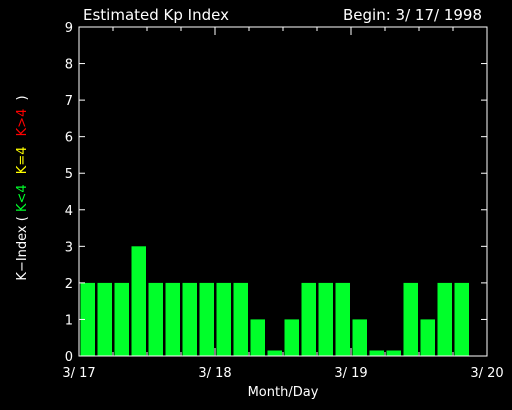 The image size is (512, 410). What do you see at coordinates (22, 248) in the screenshot?
I see `y-axis-label-prefix: K−Index (` at bounding box center [22, 248].